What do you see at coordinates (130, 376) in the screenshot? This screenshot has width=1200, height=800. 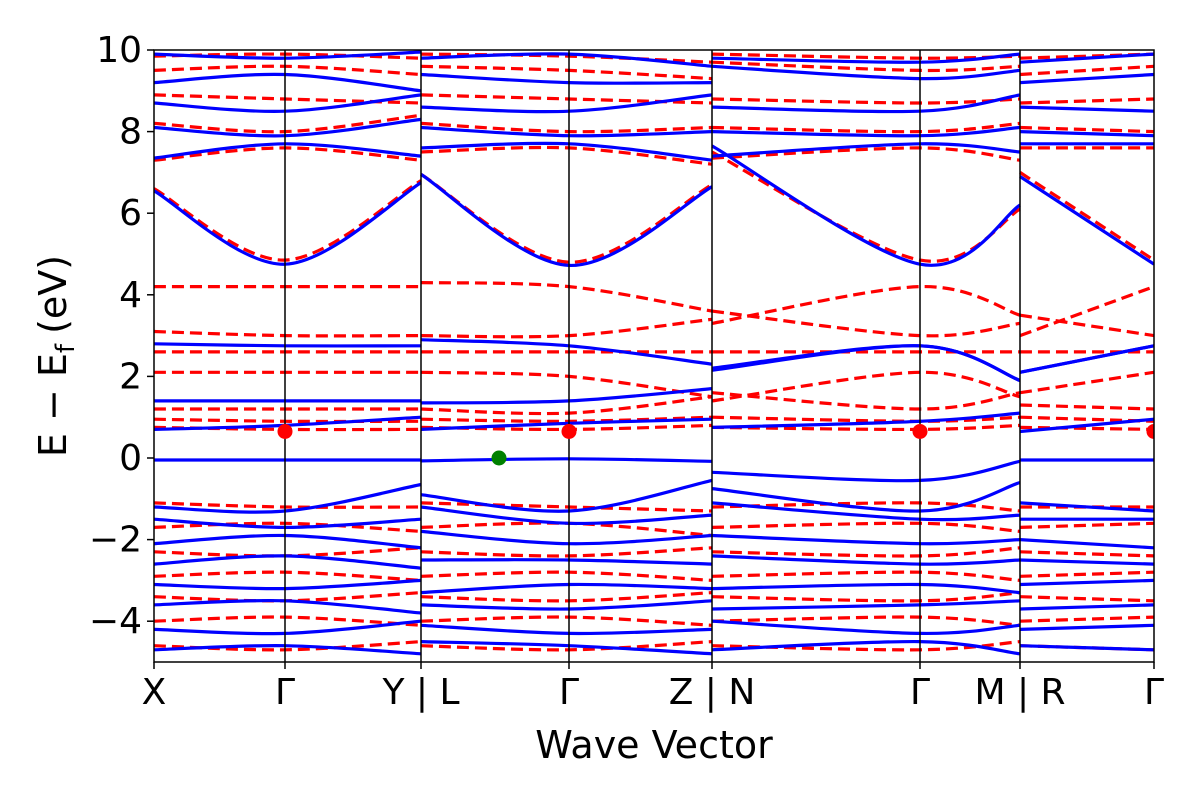 I see `y-tick-label: 2` at bounding box center [130, 376].